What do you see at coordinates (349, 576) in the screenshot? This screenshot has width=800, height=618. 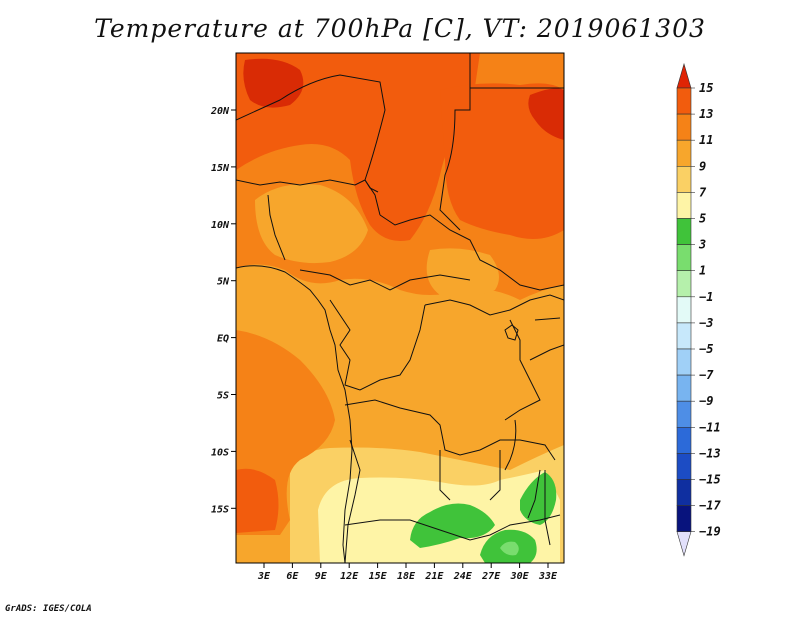 I see `lon-label: 12E` at bounding box center [349, 576].